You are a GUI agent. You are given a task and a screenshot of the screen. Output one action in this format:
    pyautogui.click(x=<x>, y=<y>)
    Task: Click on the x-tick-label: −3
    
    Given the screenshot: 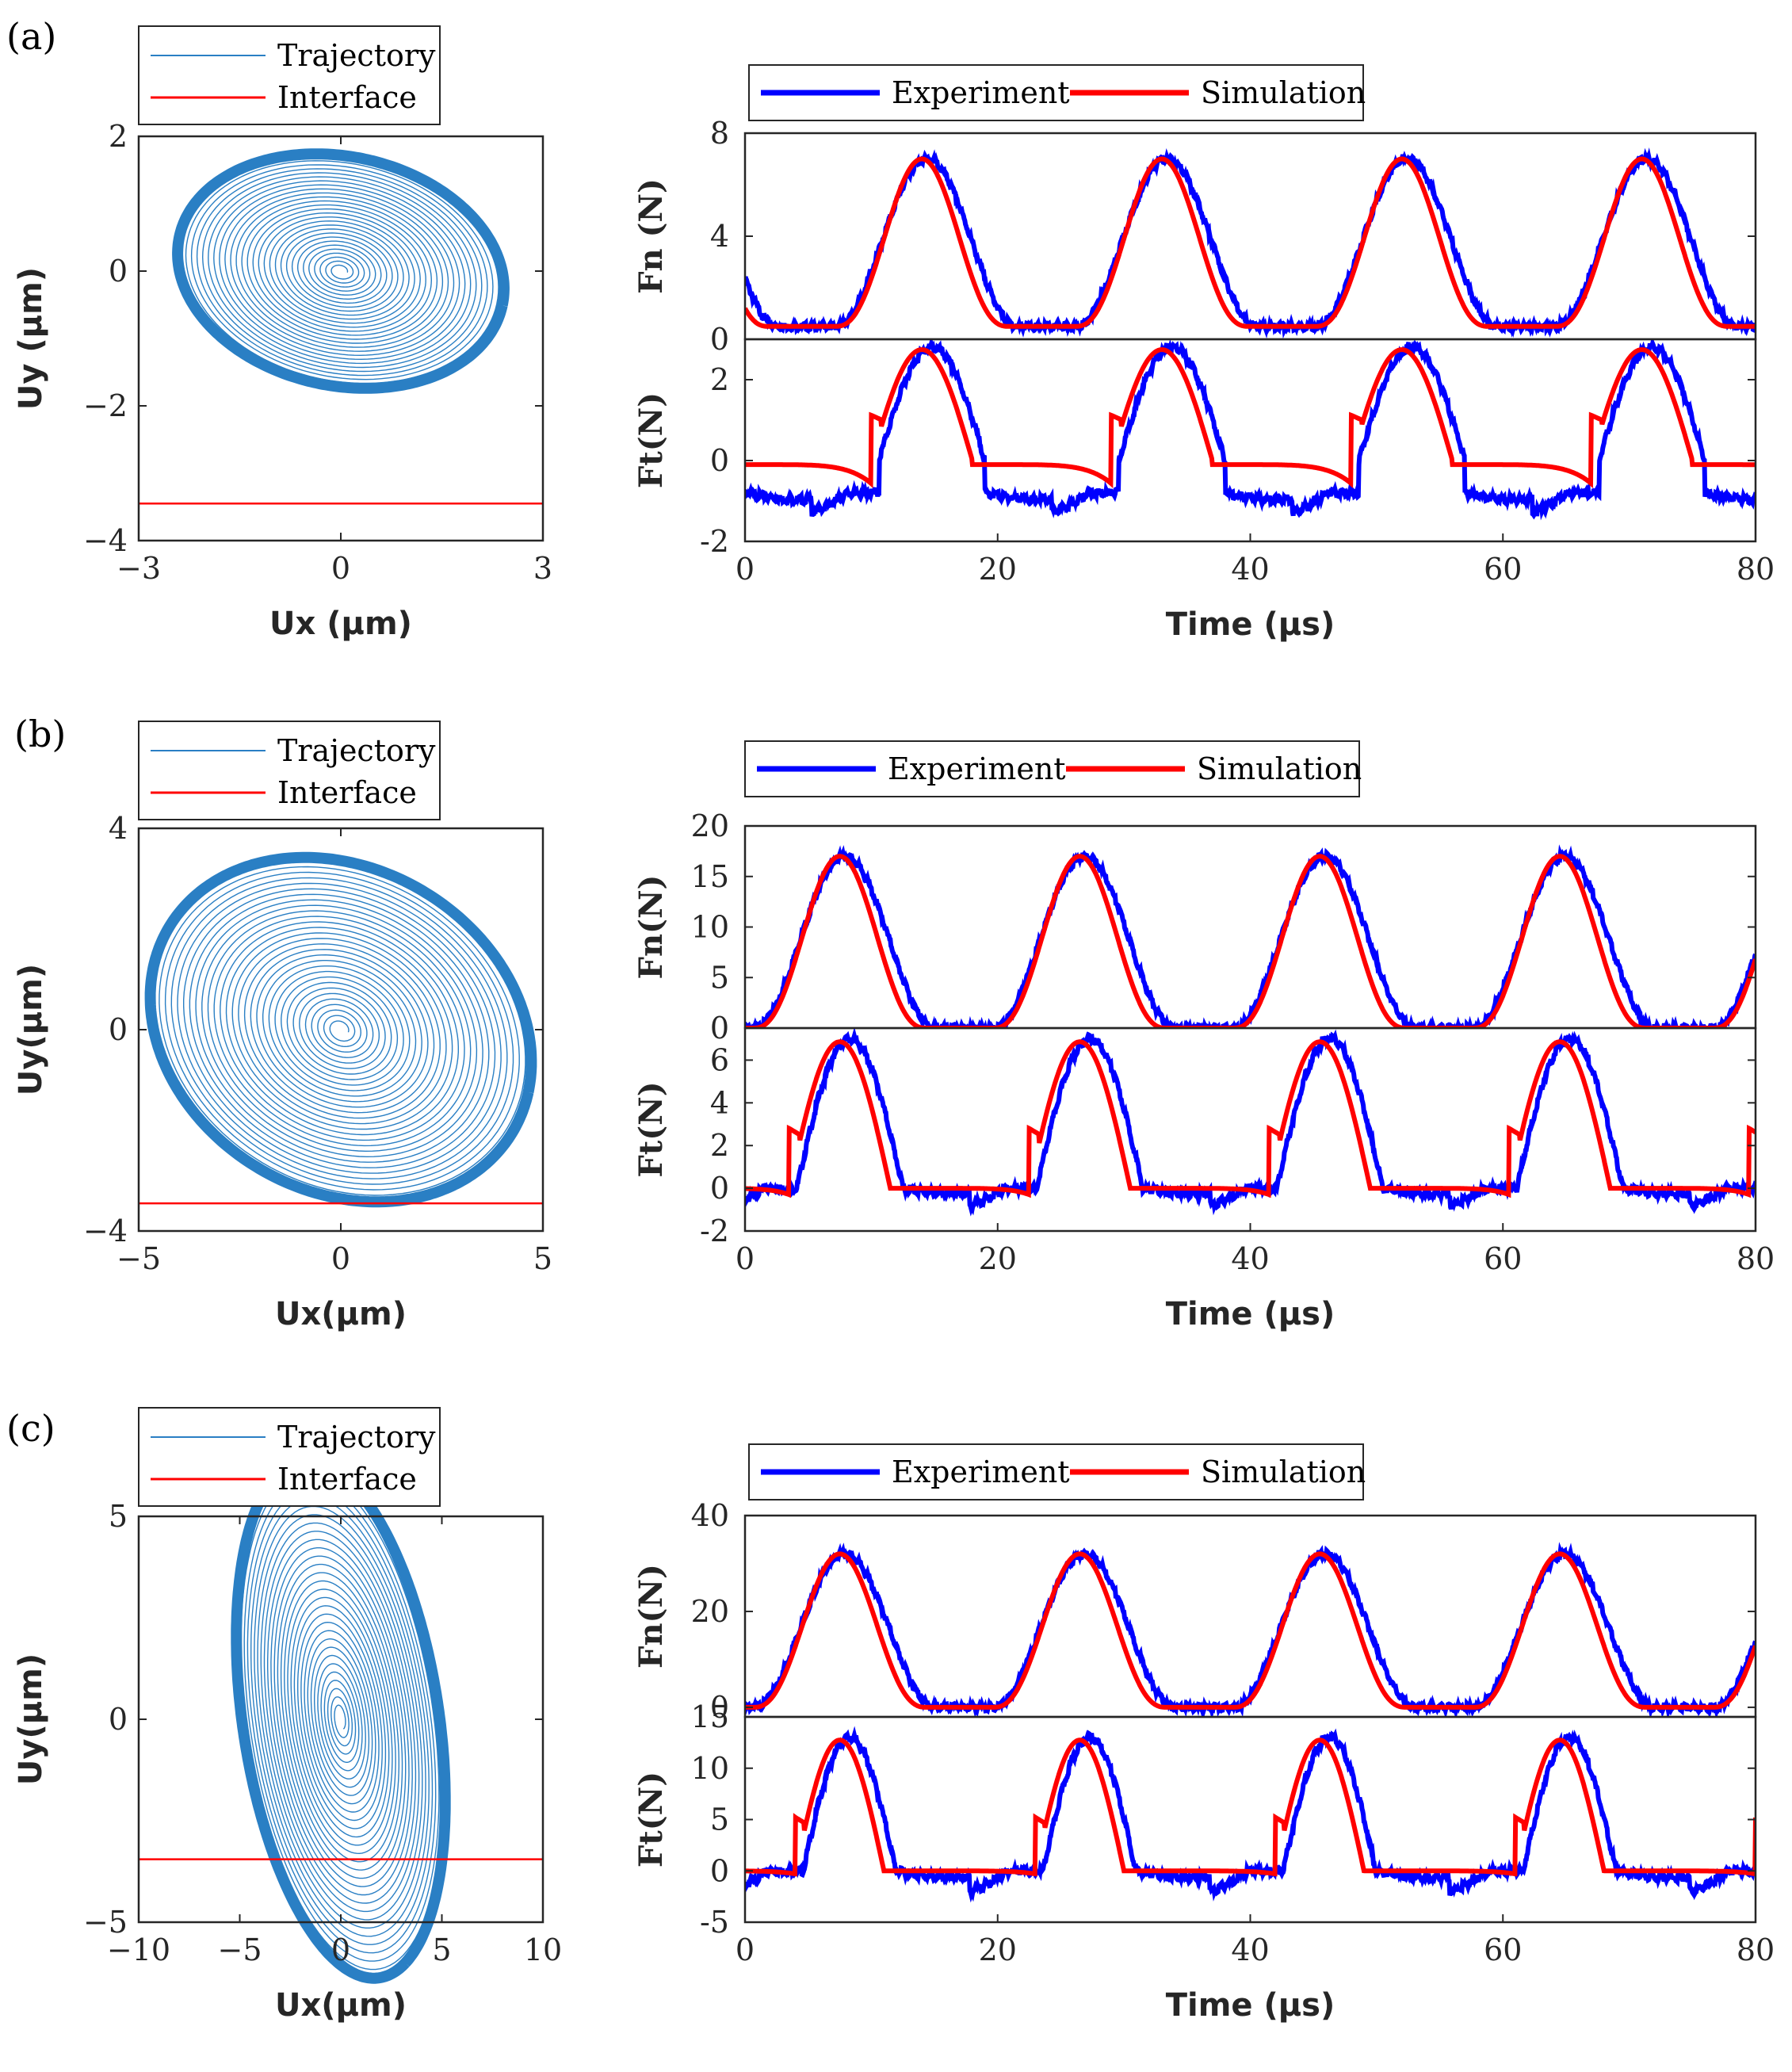 What is the action you would take?
    pyautogui.click(x=139, y=568)
    